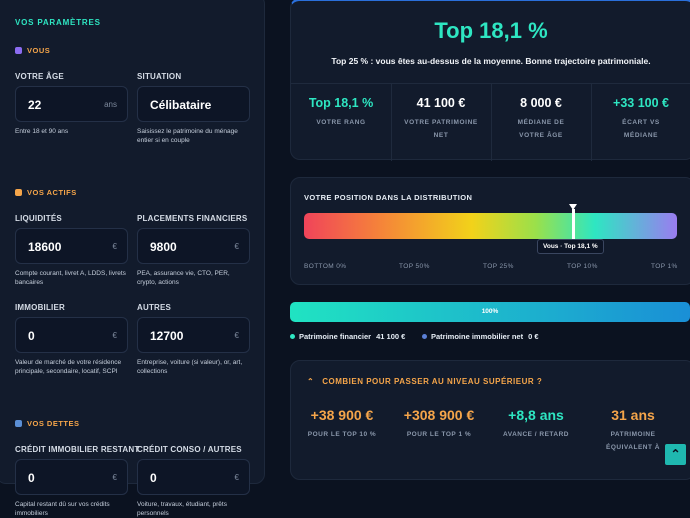  I want to click on distribution-title: VOTRE POSITION DANS LA DISTRIBUTION, so click(388, 197).